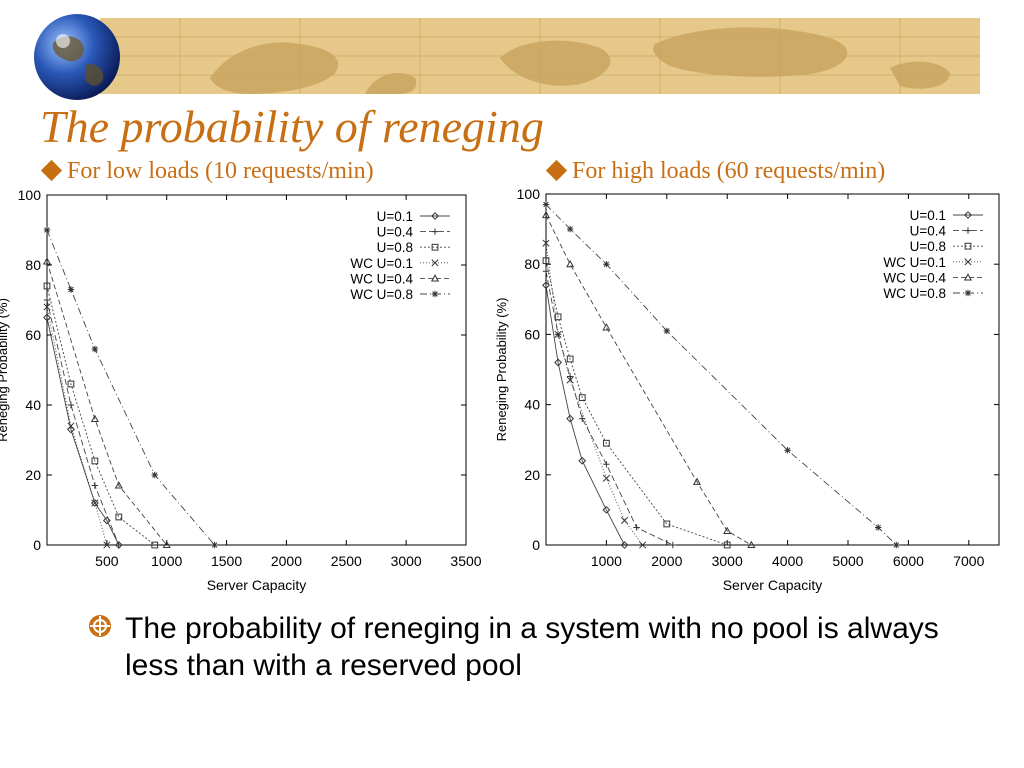 The height and width of the screenshot is (768, 1024). What do you see at coordinates (914, 293) in the screenshot?
I see `legend-label: WC U=0.8` at bounding box center [914, 293].